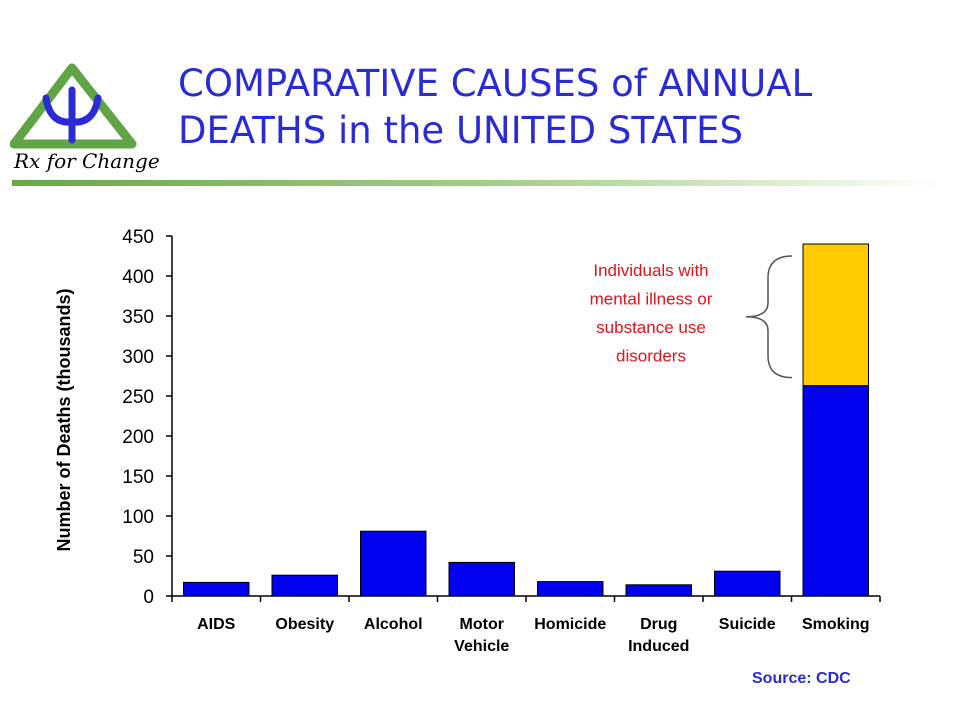 Image resolution: width=960 pixels, height=720 pixels. What do you see at coordinates (801, 678) in the screenshot?
I see `source-note: Source: CDC` at bounding box center [801, 678].